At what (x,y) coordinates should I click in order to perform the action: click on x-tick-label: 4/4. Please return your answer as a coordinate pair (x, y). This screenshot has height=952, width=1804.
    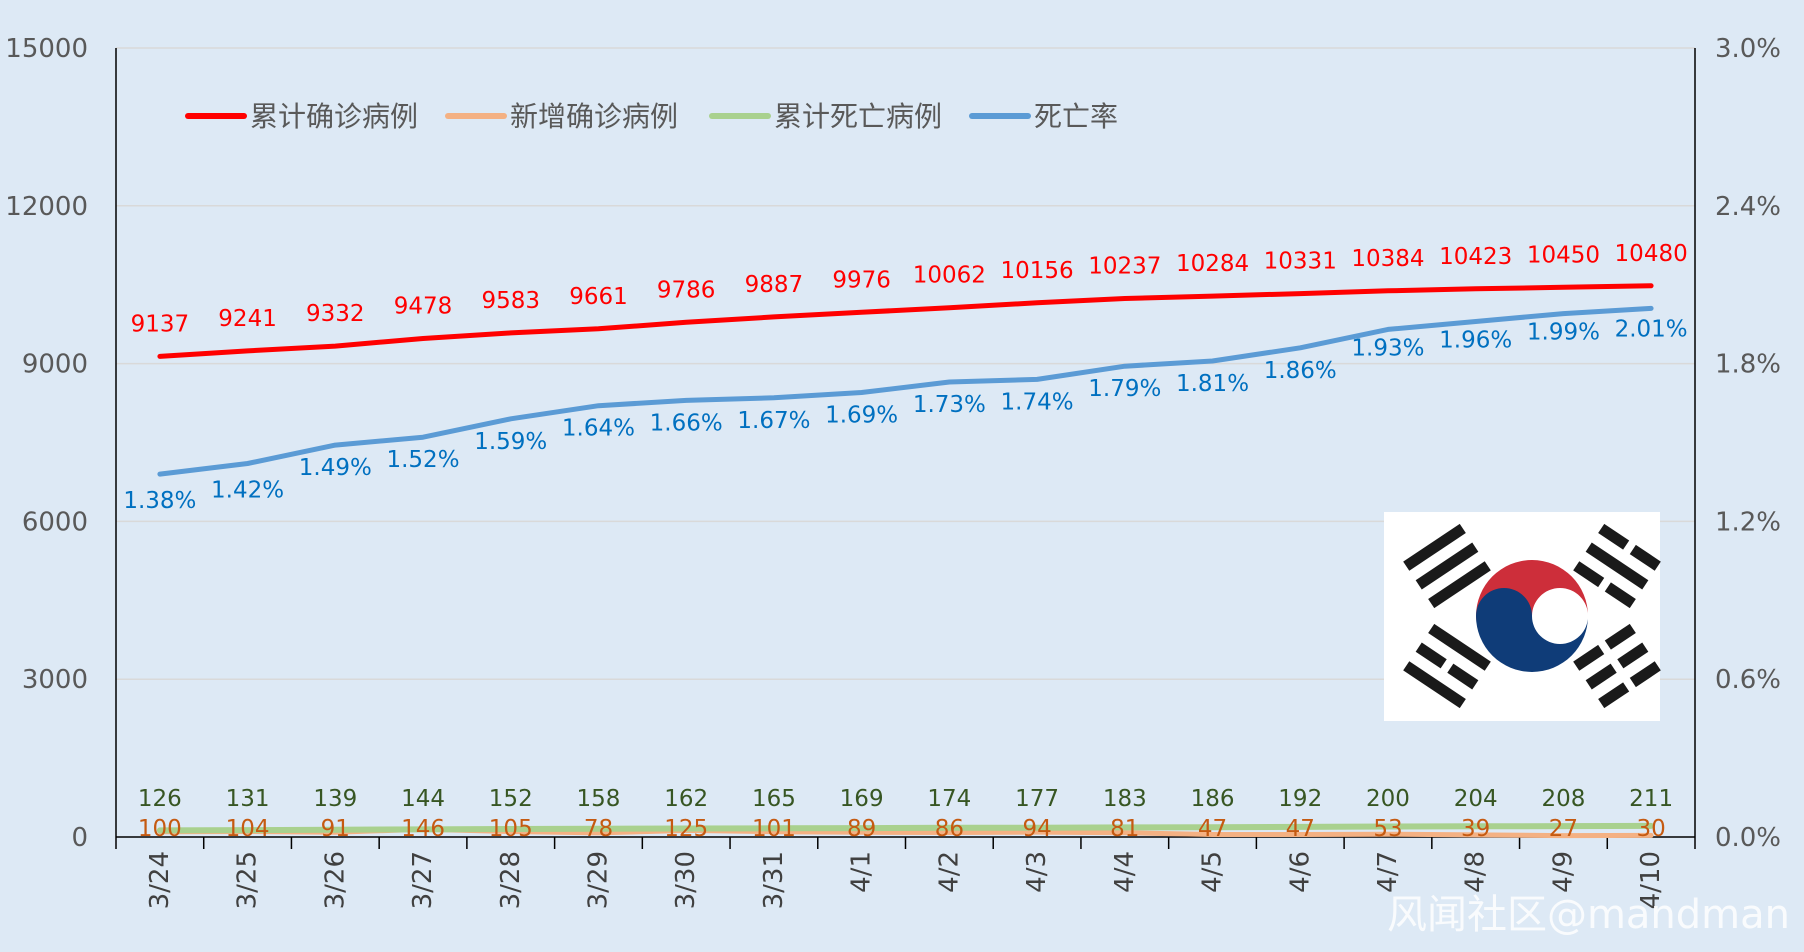
    Looking at the image, I should click on (1125, 872).